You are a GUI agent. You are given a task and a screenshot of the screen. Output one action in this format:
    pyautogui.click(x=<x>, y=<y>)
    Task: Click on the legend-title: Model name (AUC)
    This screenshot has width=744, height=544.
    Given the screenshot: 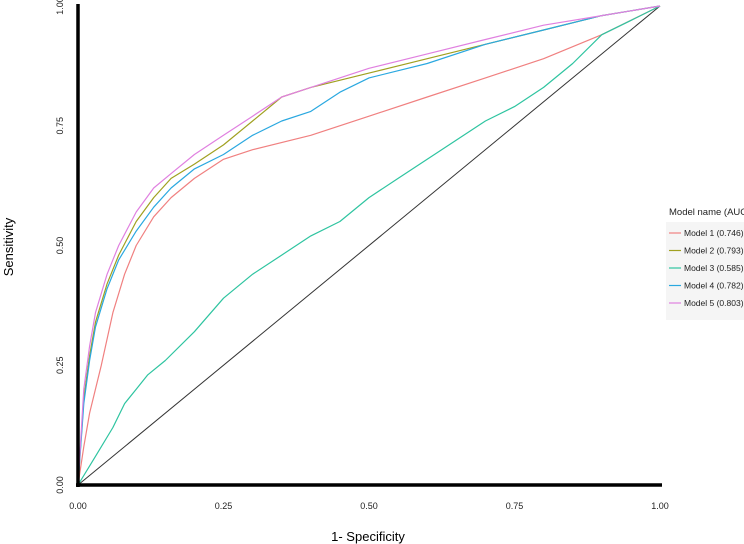 What is the action you would take?
    pyautogui.click(x=706, y=212)
    